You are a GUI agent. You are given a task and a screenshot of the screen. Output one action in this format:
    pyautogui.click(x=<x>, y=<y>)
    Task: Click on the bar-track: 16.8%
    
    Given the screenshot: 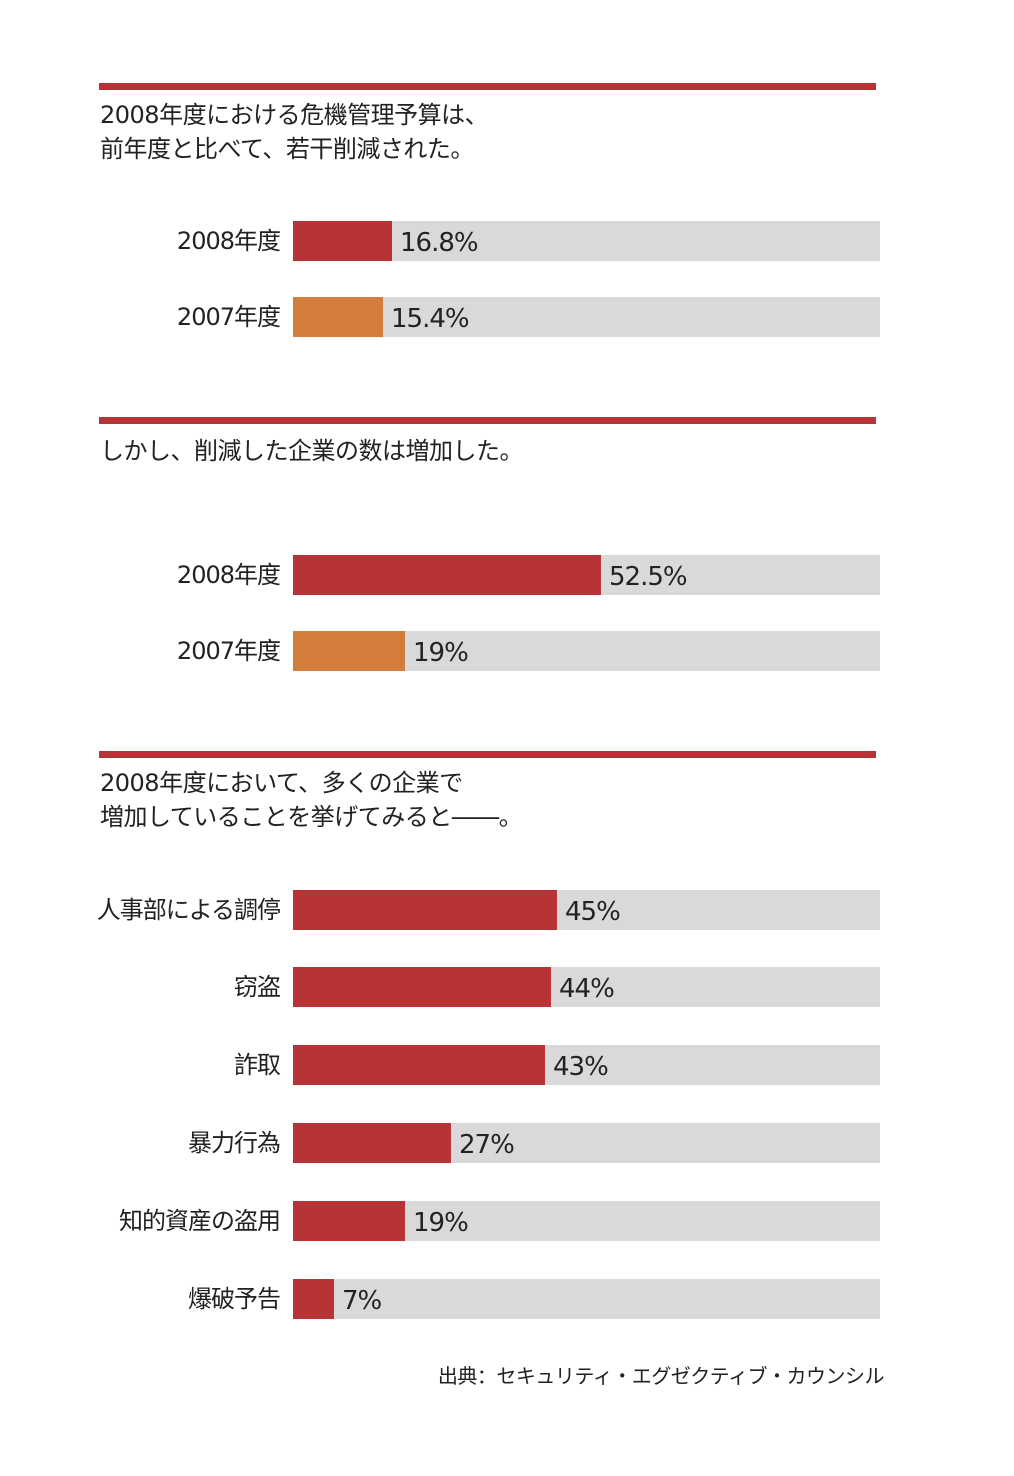 What is the action you would take?
    pyautogui.click(x=586, y=241)
    